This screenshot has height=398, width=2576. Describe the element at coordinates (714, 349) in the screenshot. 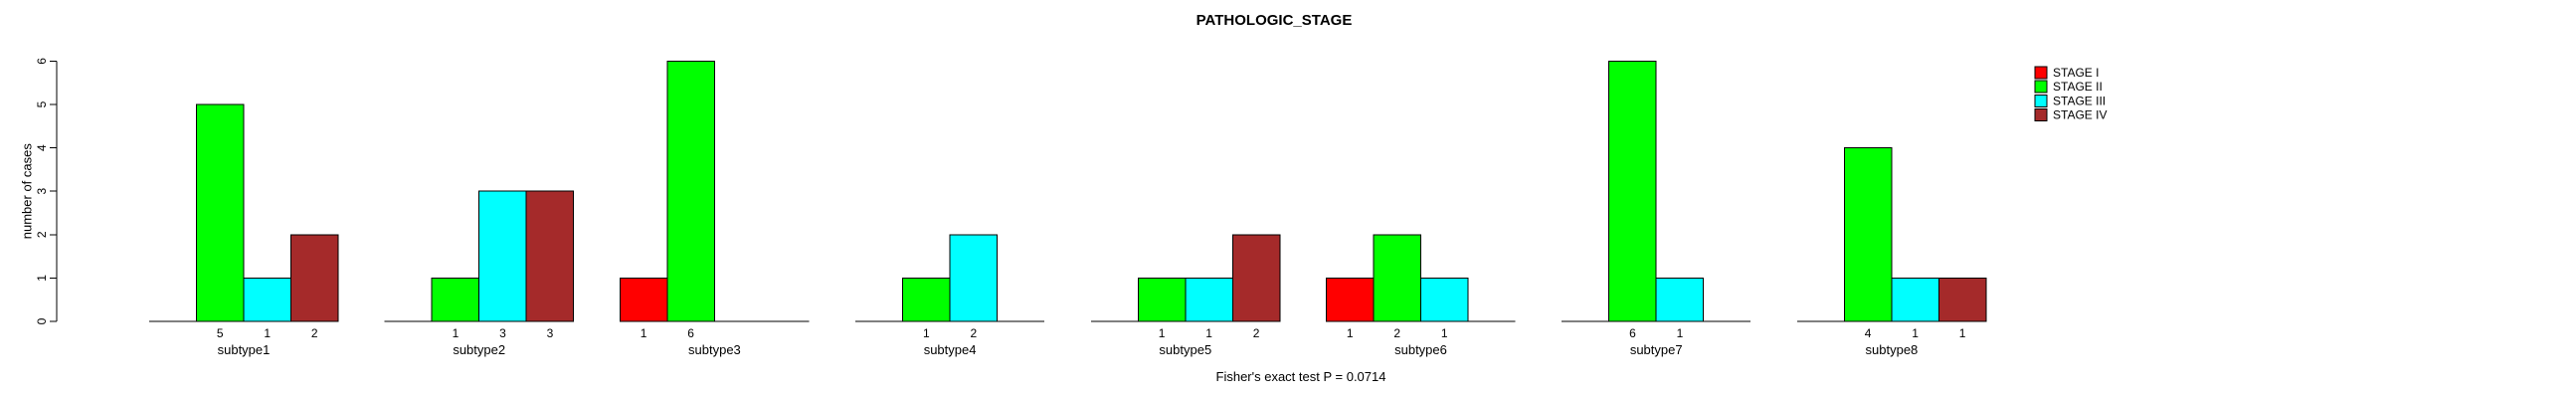

I see `category-label: subtype3` at that location.